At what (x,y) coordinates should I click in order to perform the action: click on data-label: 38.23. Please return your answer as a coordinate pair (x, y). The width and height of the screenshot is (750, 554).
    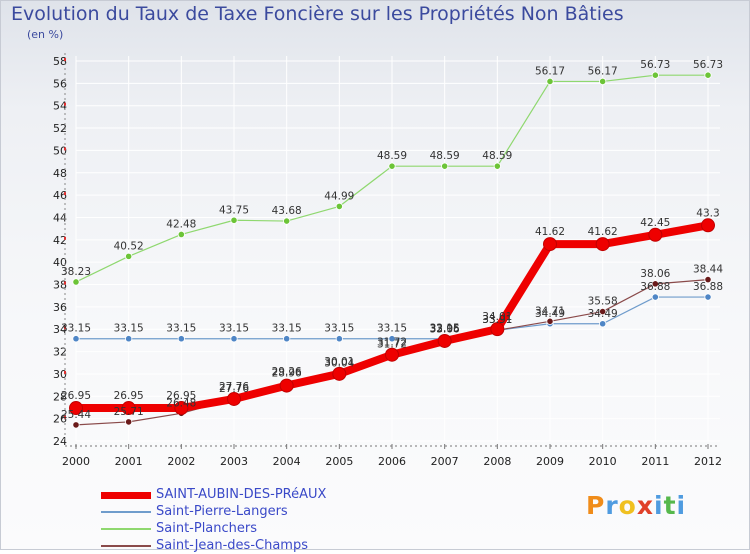
    Looking at the image, I should click on (76, 272).